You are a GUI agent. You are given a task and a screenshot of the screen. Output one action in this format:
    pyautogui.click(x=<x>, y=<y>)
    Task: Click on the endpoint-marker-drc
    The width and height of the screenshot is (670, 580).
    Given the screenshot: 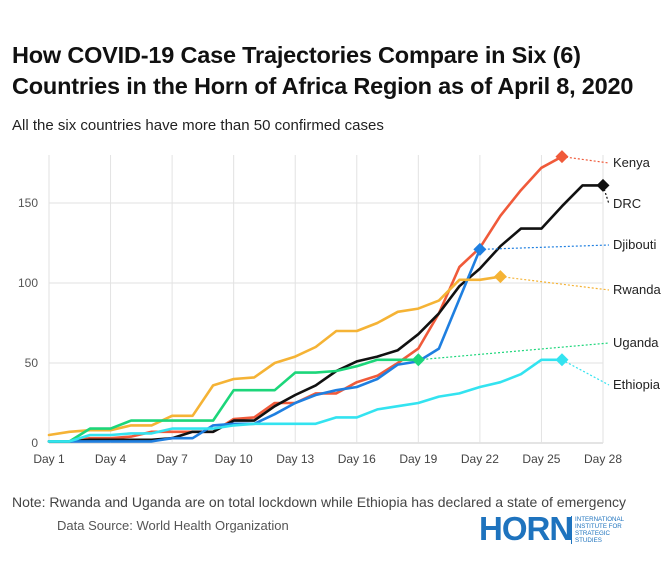 What is the action you would take?
    pyautogui.click(x=603, y=185)
    